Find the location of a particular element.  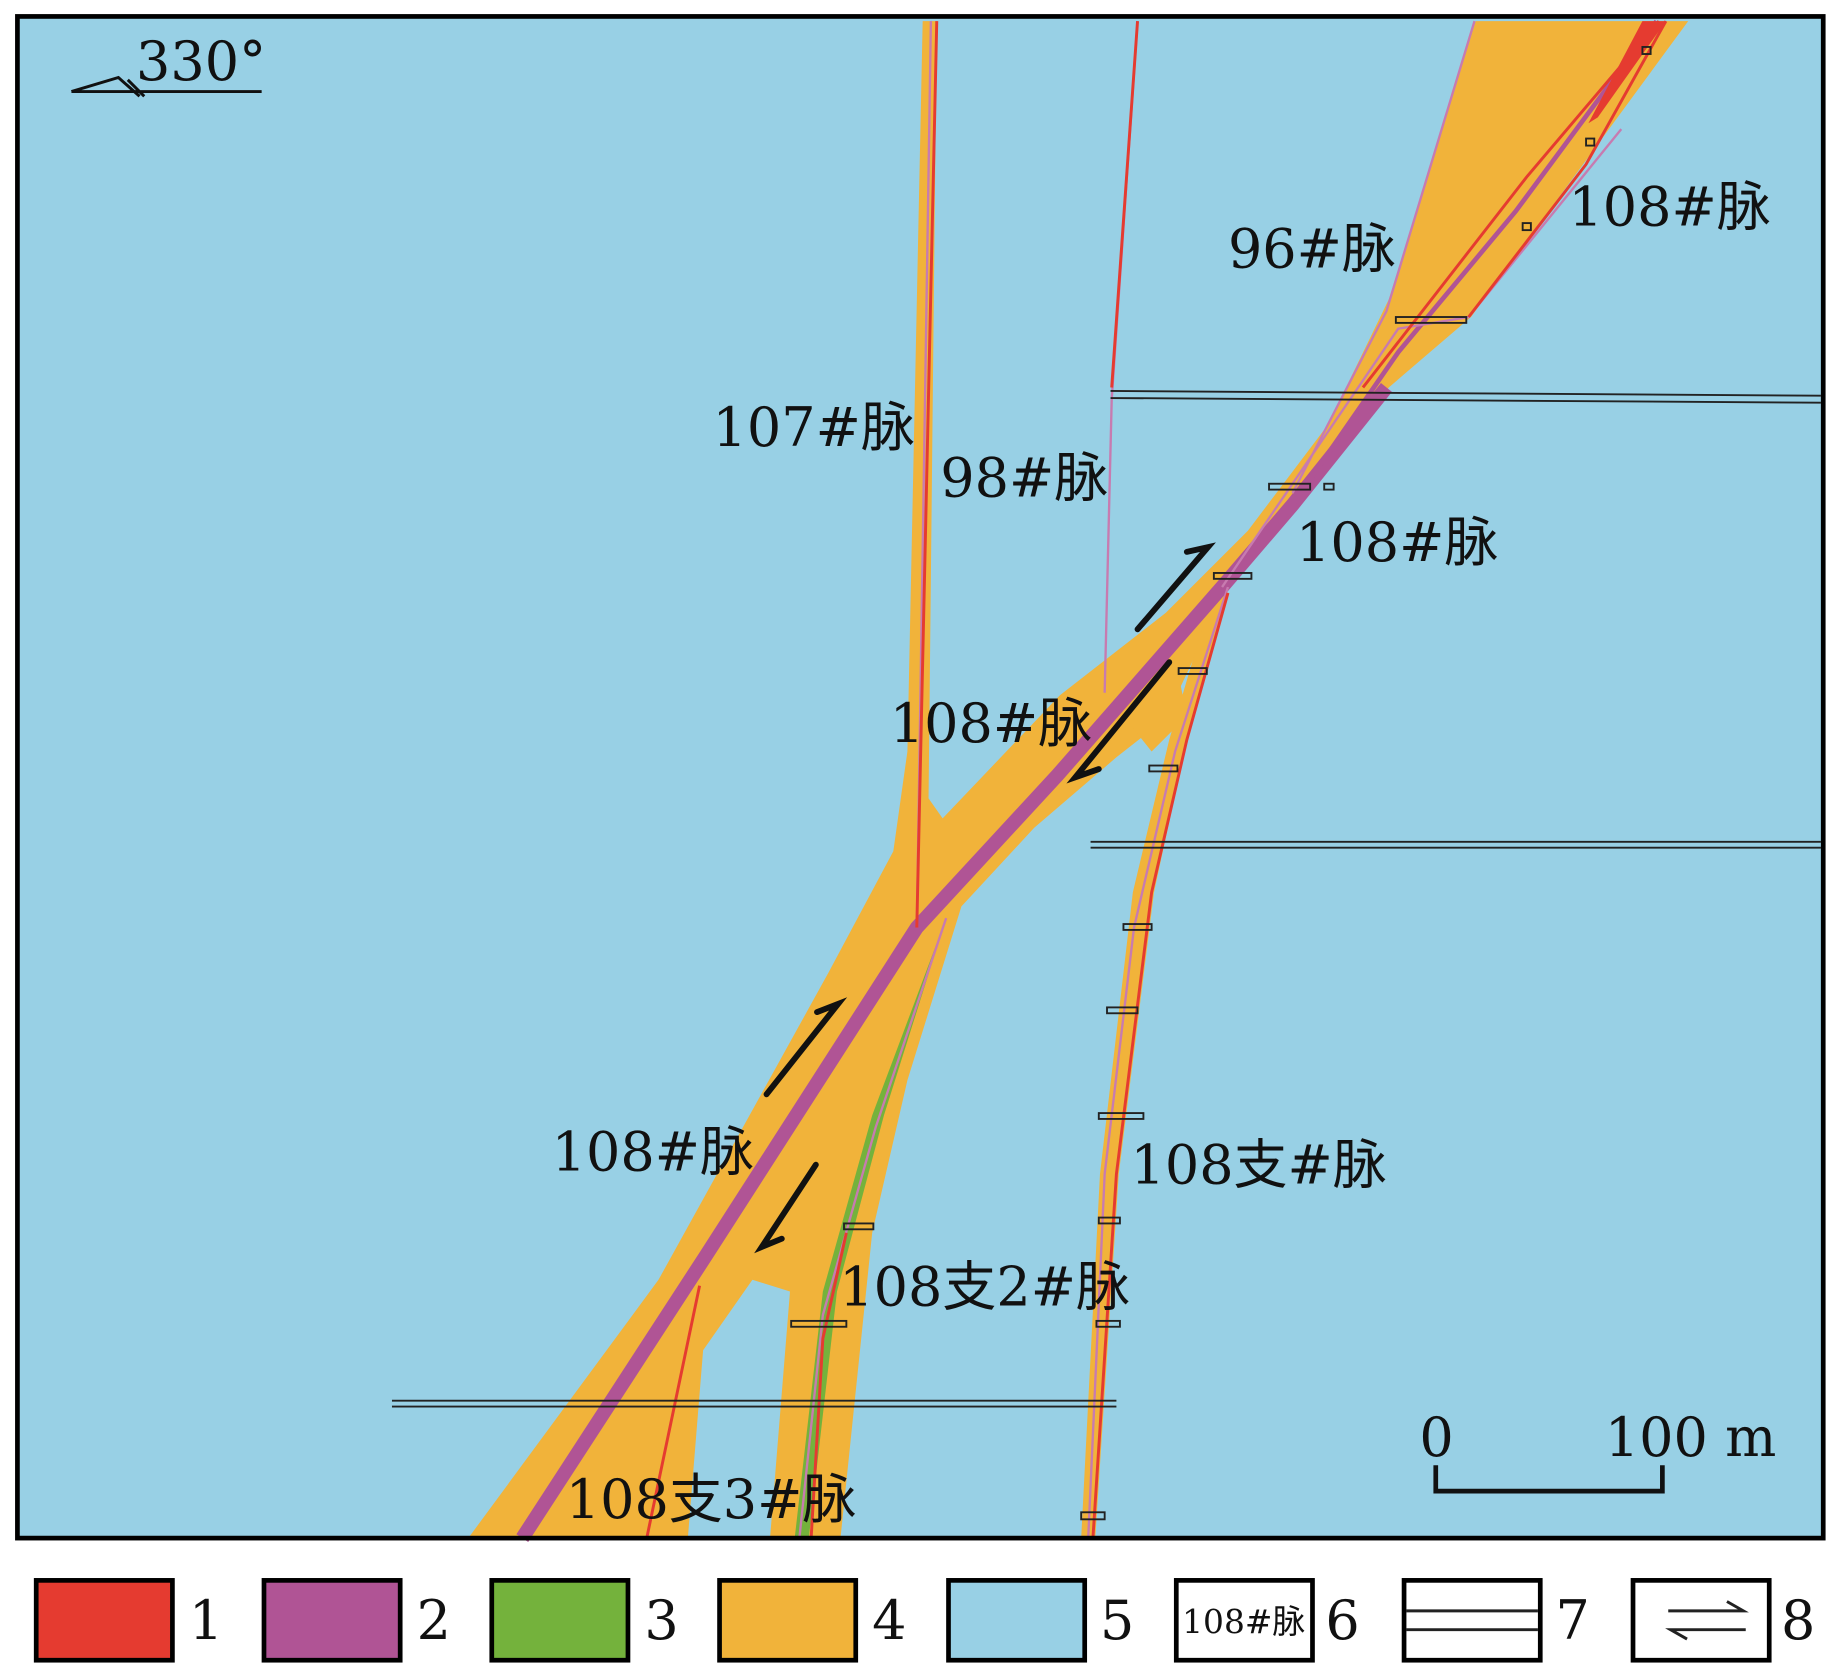

alteration-zone-junction is located at coordinates (1145, 704).